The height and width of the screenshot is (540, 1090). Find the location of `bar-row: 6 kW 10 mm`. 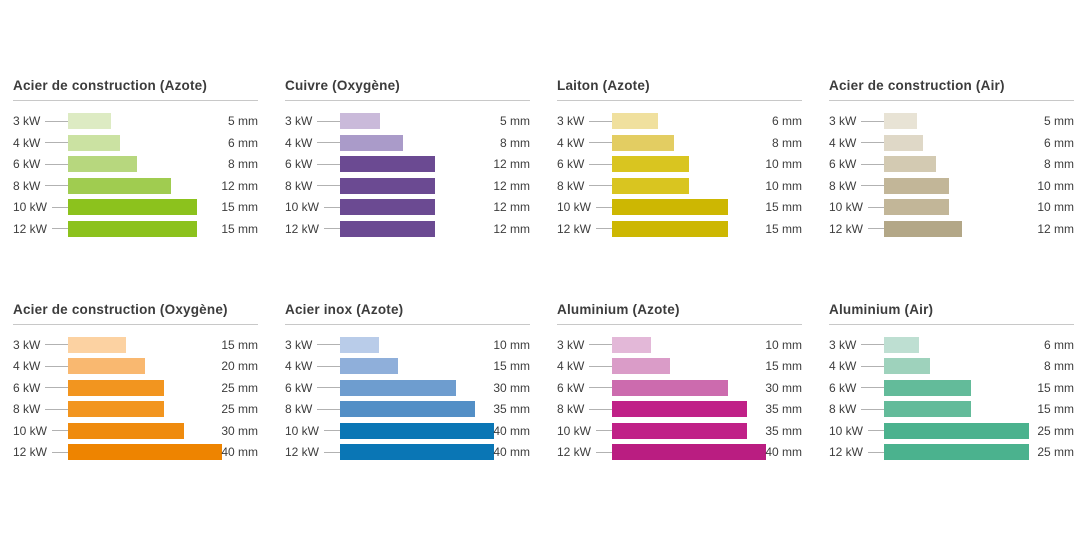

bar-row: 6 kW 10 mm is located at coordinates (679, 164).